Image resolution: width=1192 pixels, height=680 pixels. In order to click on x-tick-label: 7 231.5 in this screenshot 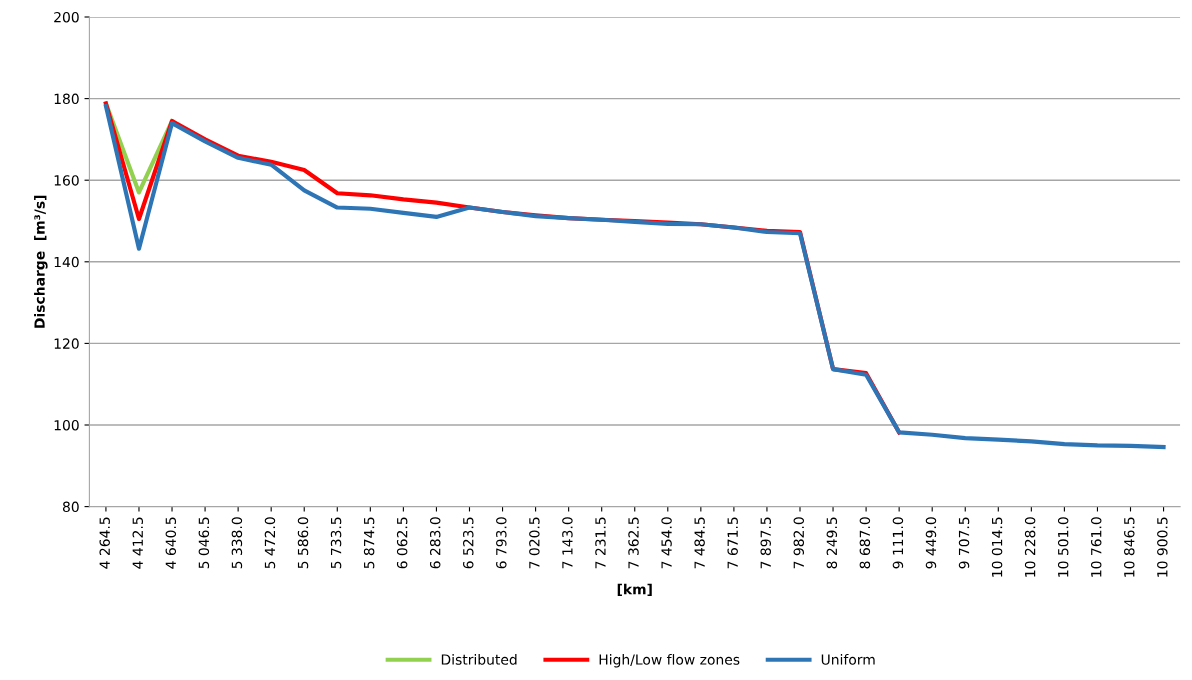, I will do `click(600, 543)`.